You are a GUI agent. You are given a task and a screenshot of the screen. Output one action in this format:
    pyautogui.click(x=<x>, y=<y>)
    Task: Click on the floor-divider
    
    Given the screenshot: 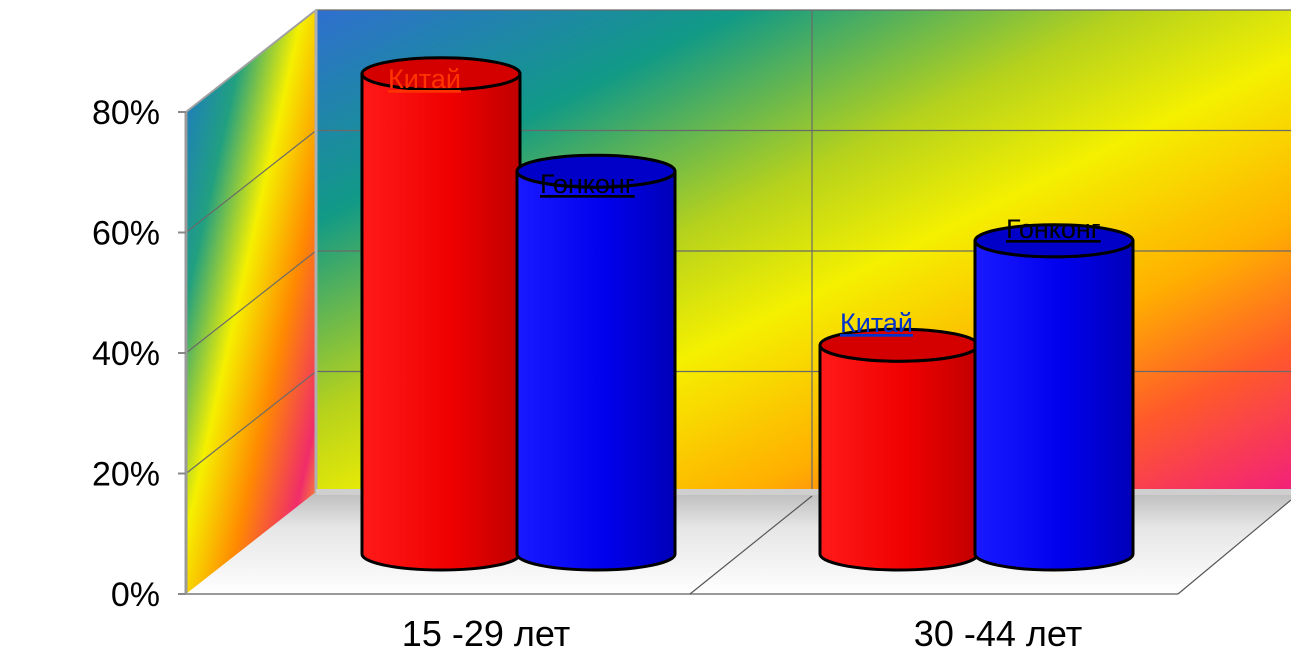 What is the action you would take?
    pyautogui.click(x=751, y=545)
    